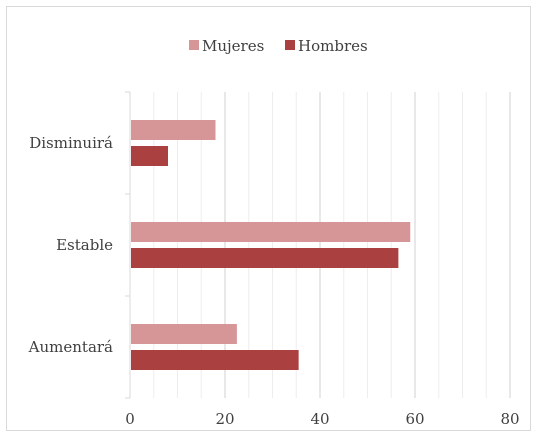 The image size is (540, 436). Describe the element at coordinates (70, 347) in the screenshot. I see `category-label: Aumentará` at that location.